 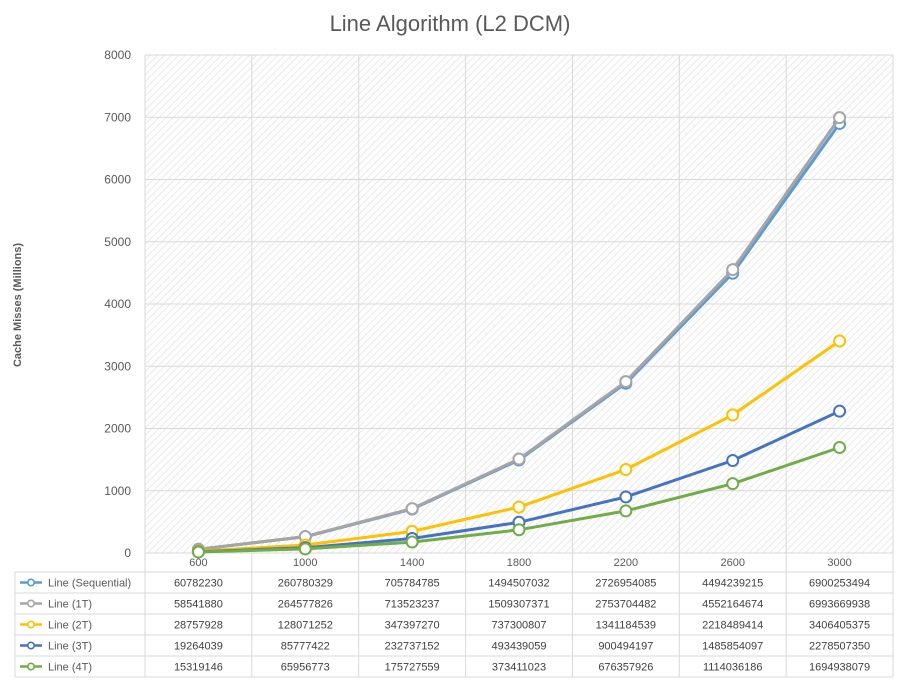 What do you see at coordinates (732, 626) in the screenshot?
I see `table-cell: 2218489414` at bounding box center [732, 626].